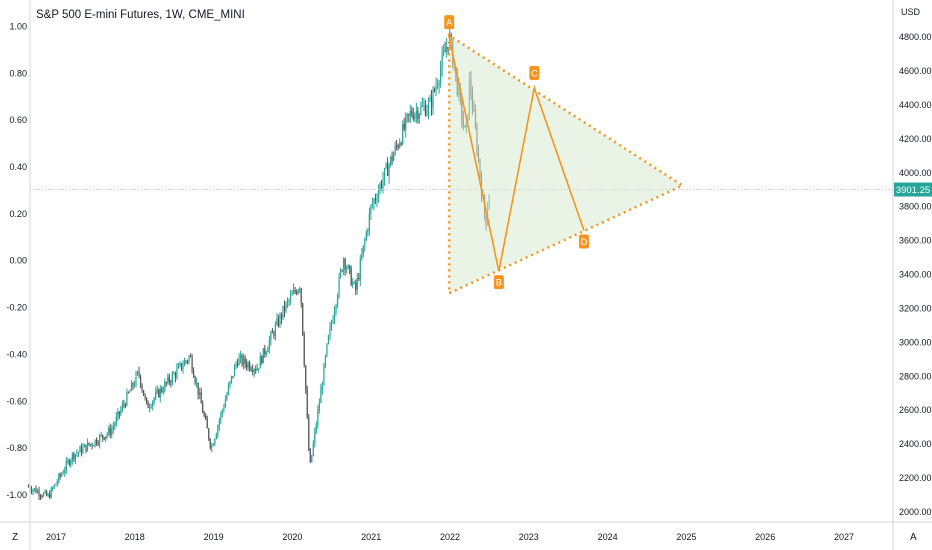 The image size is (932, 550). Describe the element at coordinates (18, 73) in the screenshot. I see `left-scale-tick-label: 0.80` at that location.